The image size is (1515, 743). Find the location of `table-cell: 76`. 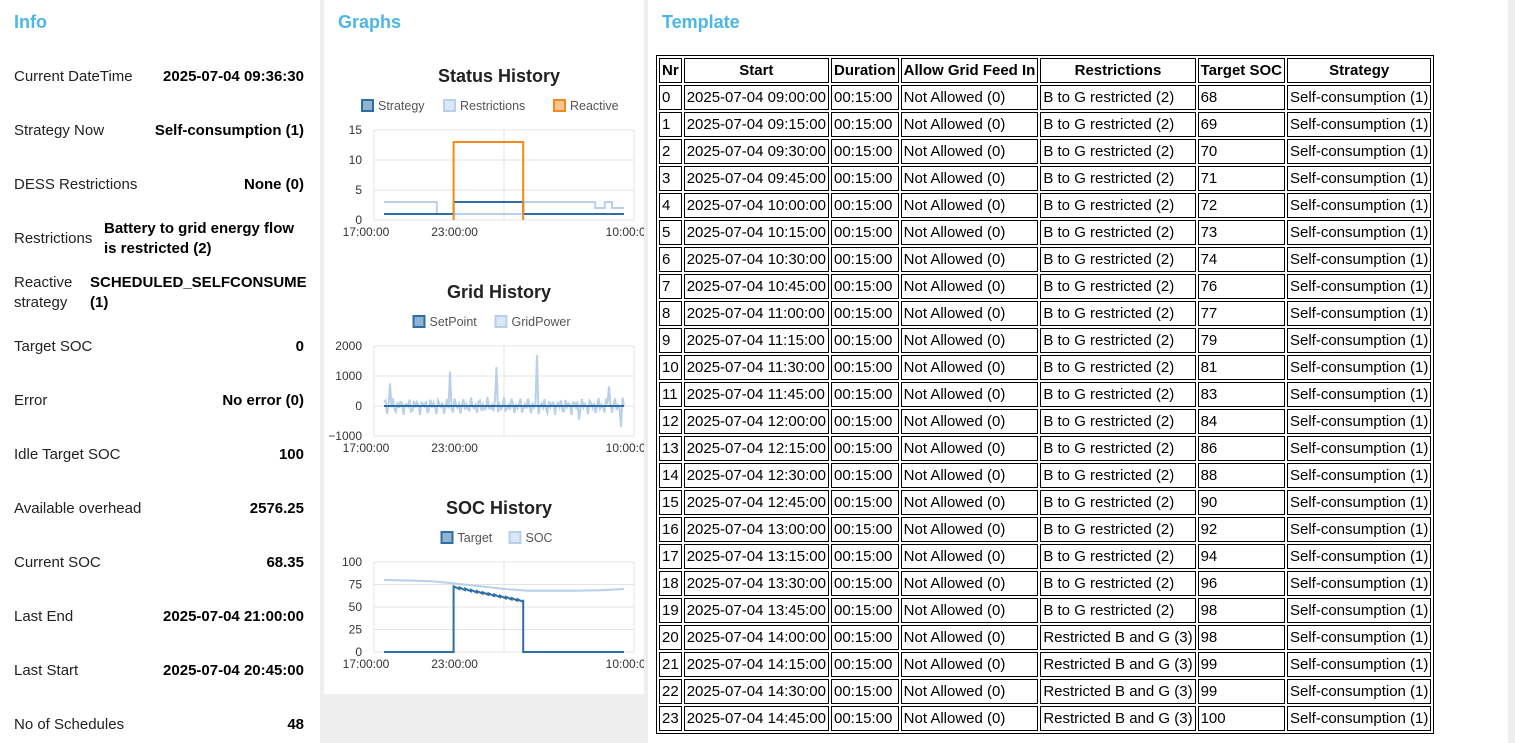

table-cell: 76 is located at coordinates (1241, 286).